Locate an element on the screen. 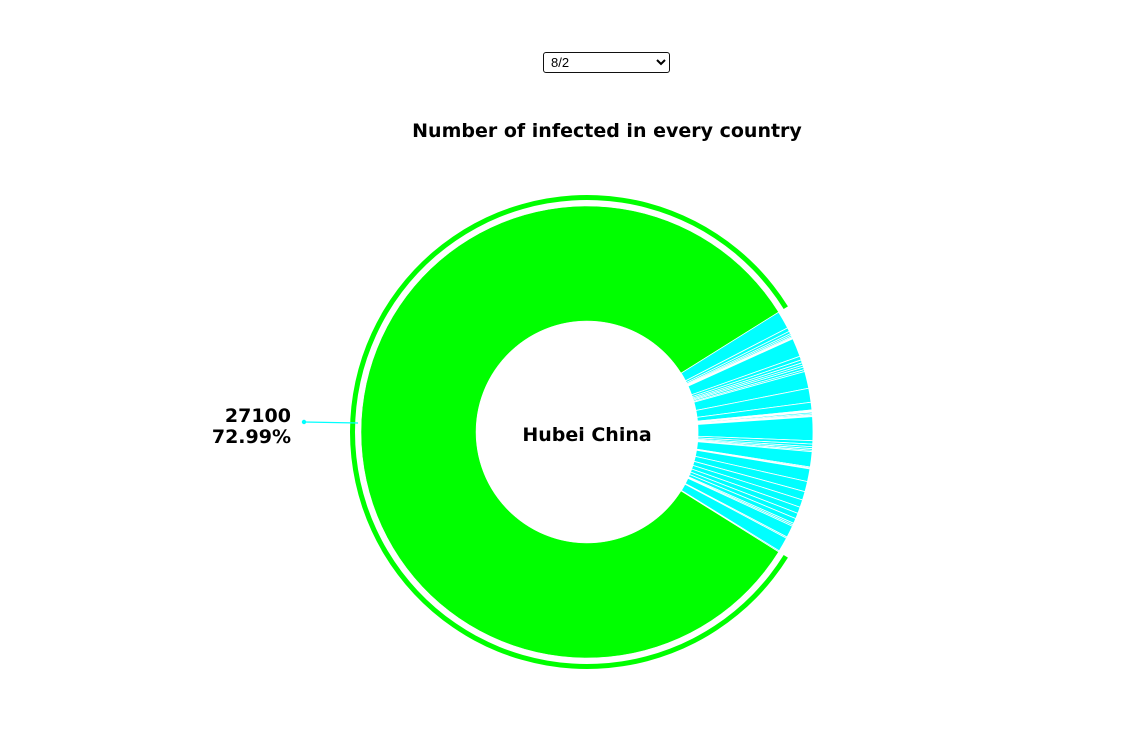 The image size is (1133, 741). chart-title: Number of infected in every country is located at coordinates (607, 131).